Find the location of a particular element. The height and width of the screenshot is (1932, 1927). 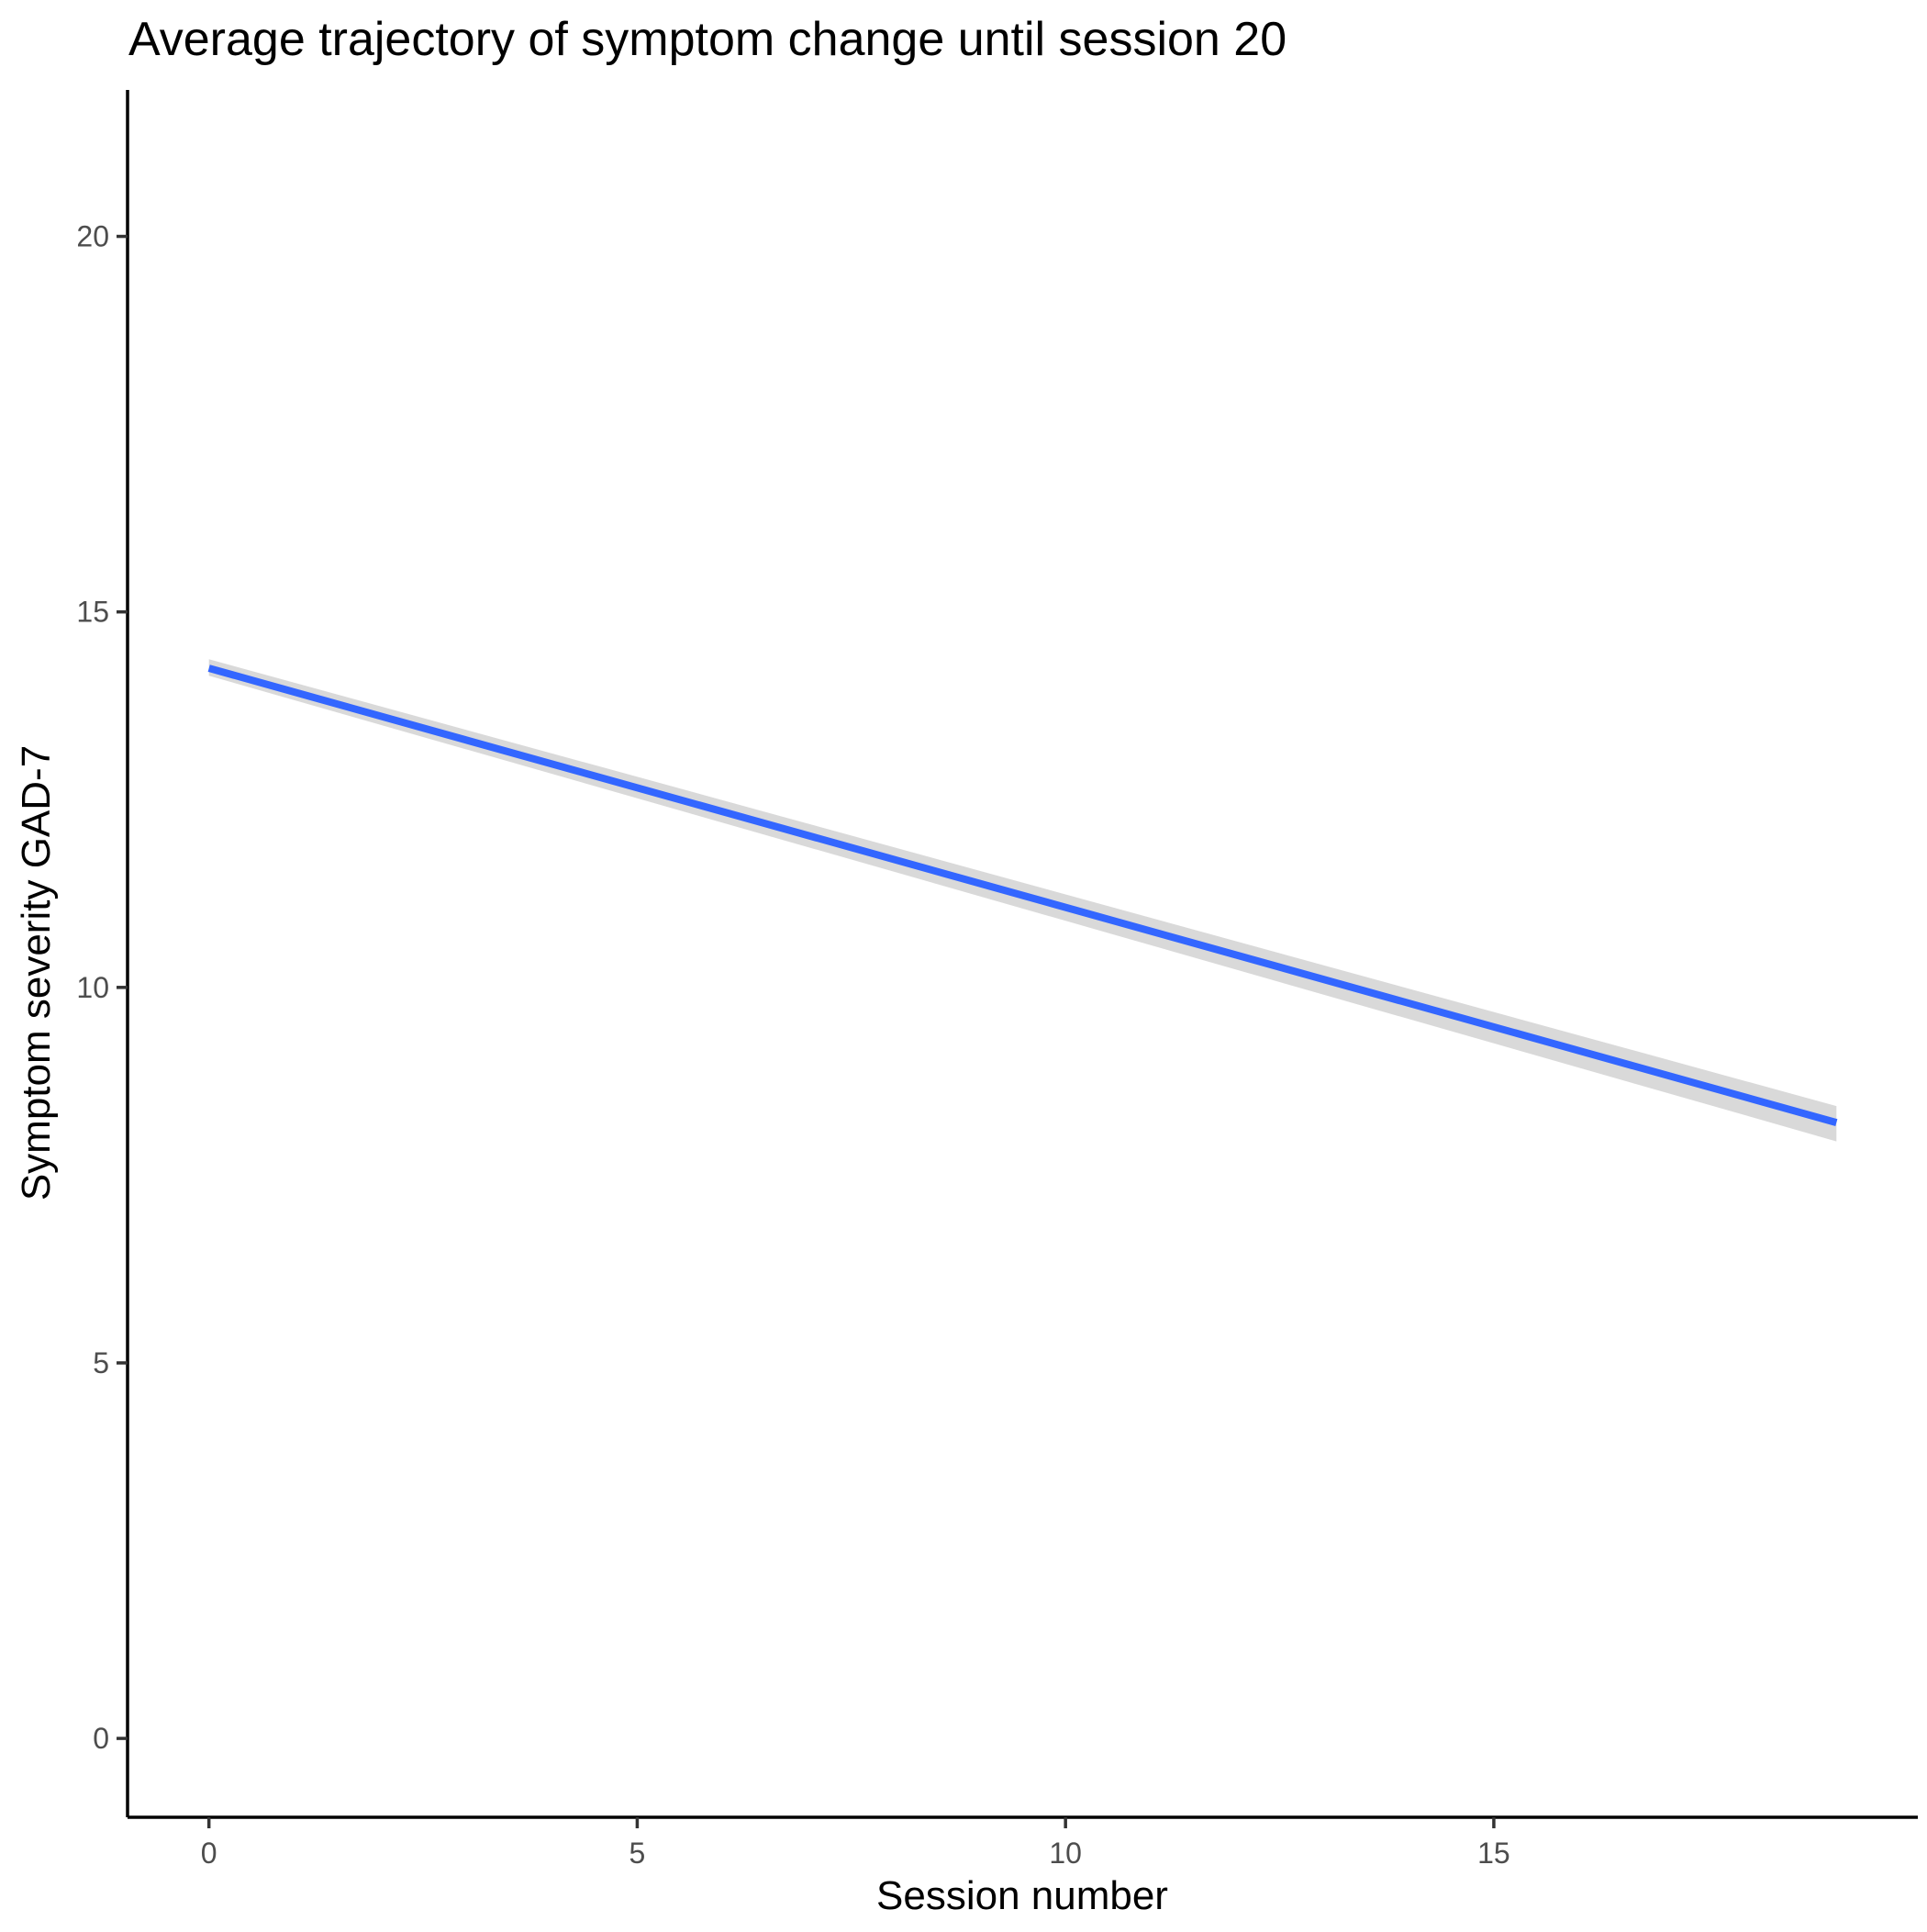

y-axis-title: Symptom severity GAD-7 is located at coordinates (36, 973).